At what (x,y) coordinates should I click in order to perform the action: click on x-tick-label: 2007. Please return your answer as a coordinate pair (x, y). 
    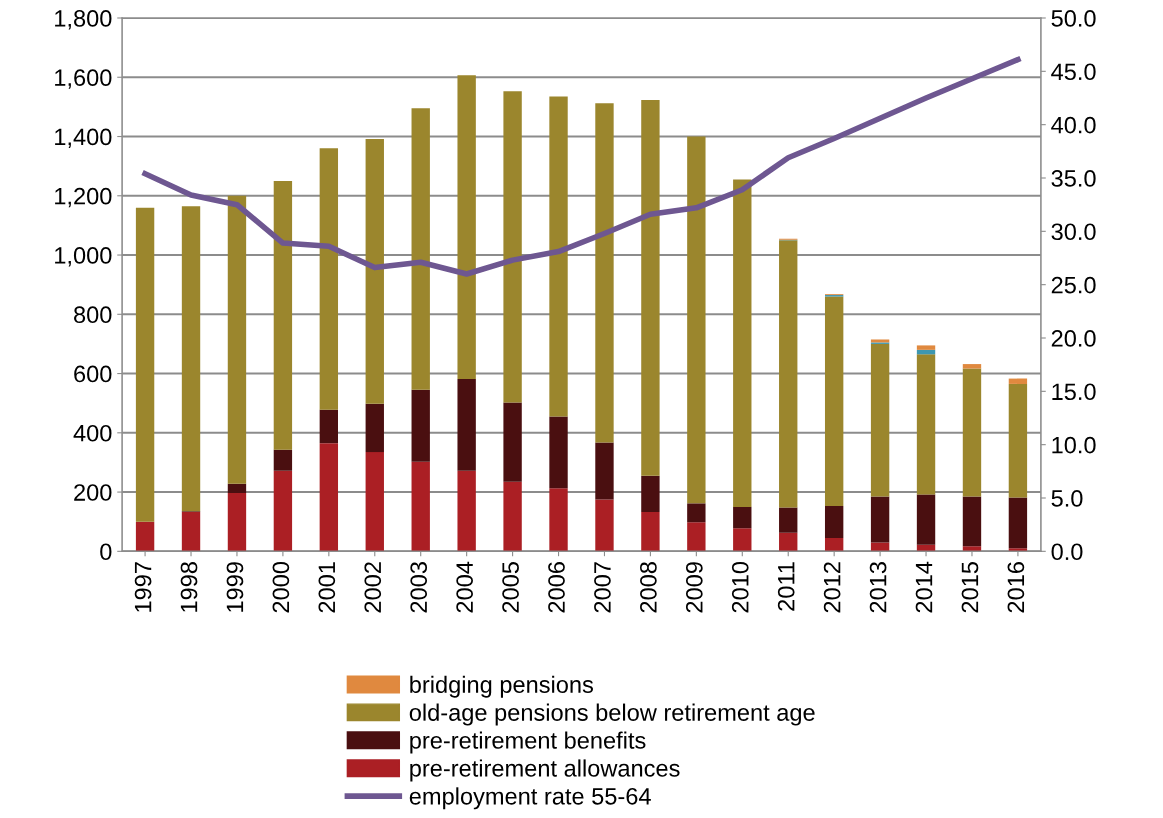
    Looking at the image, I should click on (602, 587).